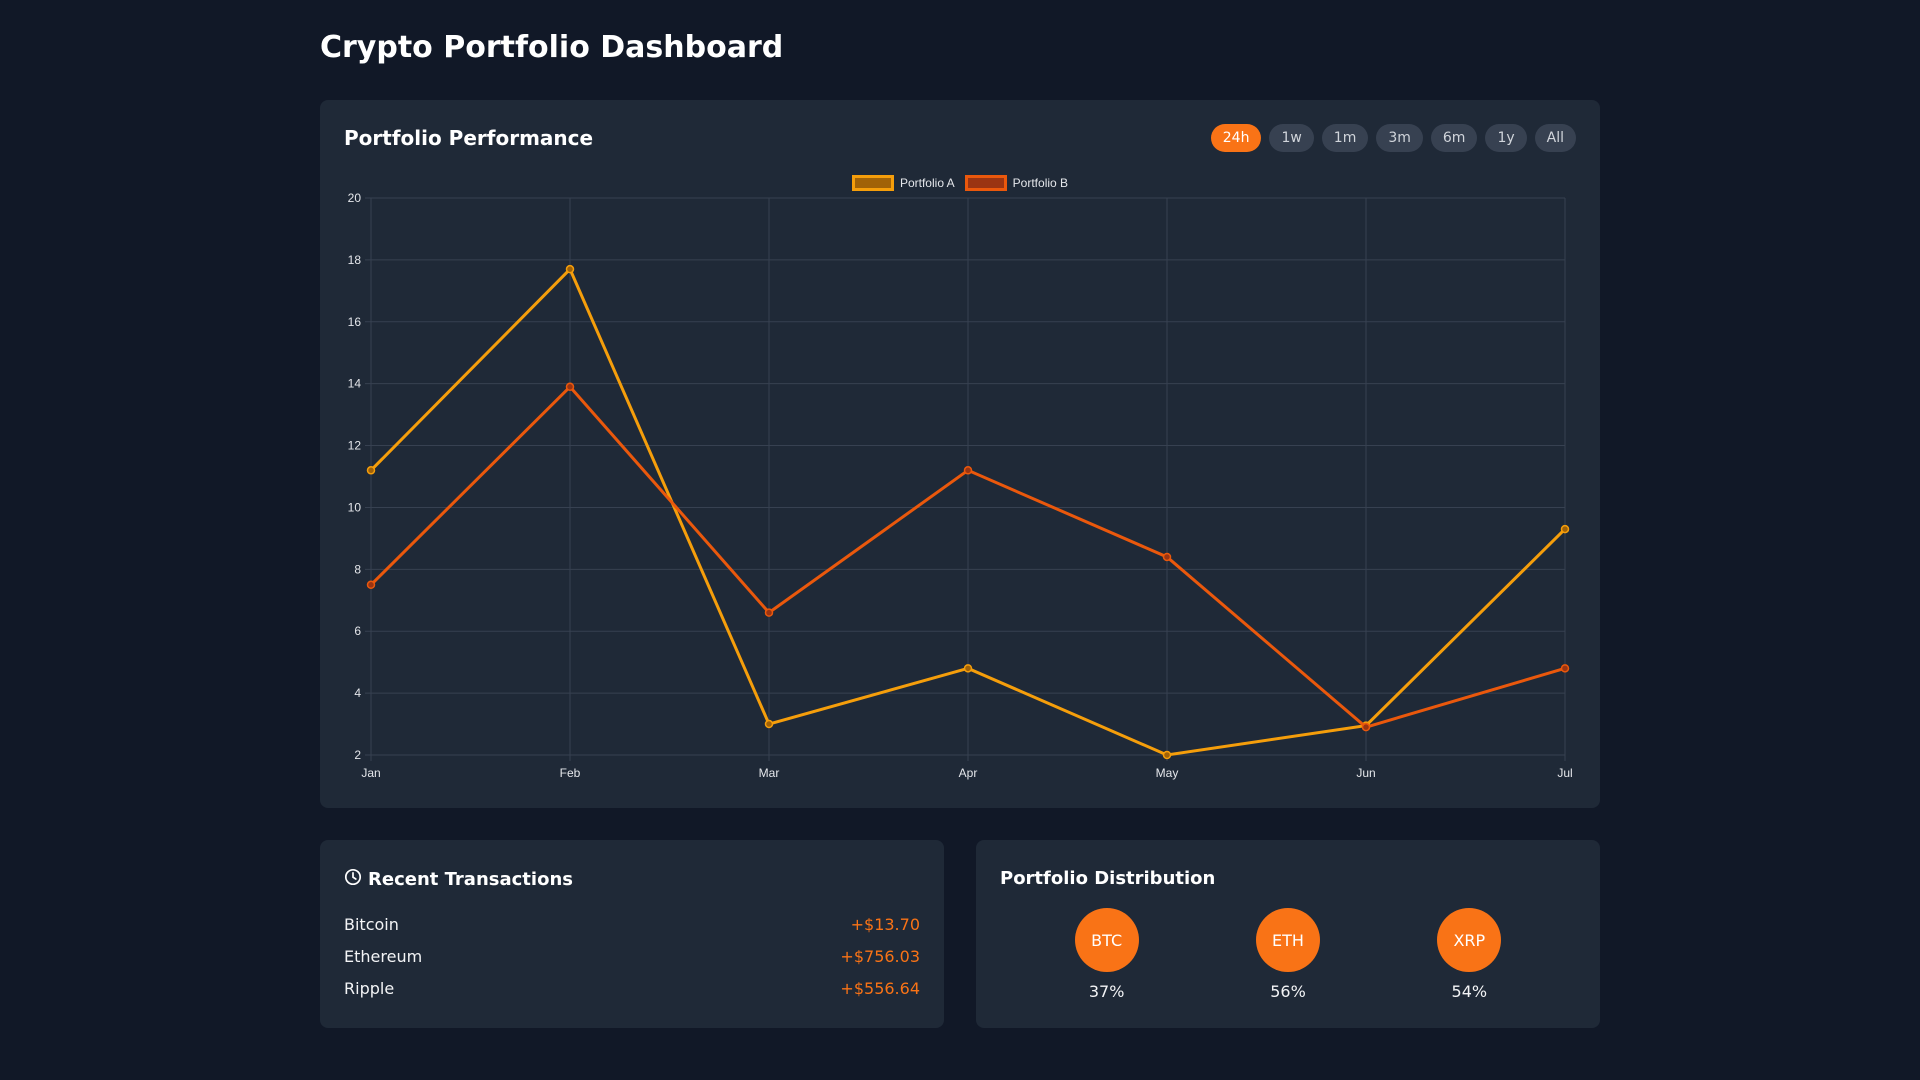 This screenshot has width=1920, height=1080. I want to click on coin-badge-xrp: XRP, so click(1469, 940).